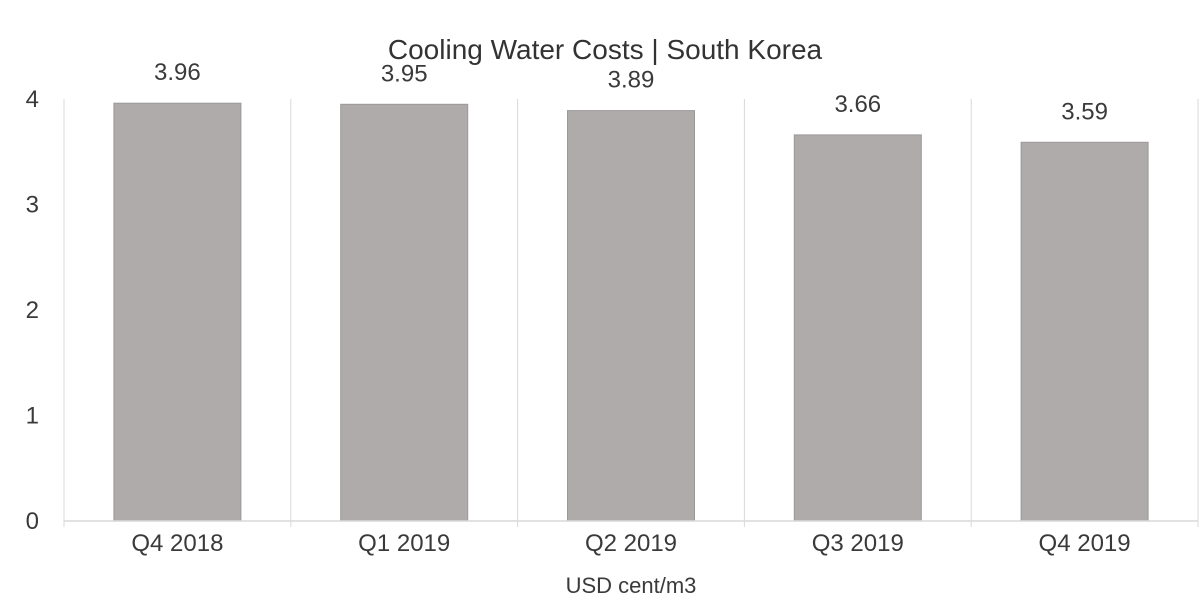  Describe the element at coordinates (32, 521) in the screenshot. I see `y-tick-label: 0` at that location.